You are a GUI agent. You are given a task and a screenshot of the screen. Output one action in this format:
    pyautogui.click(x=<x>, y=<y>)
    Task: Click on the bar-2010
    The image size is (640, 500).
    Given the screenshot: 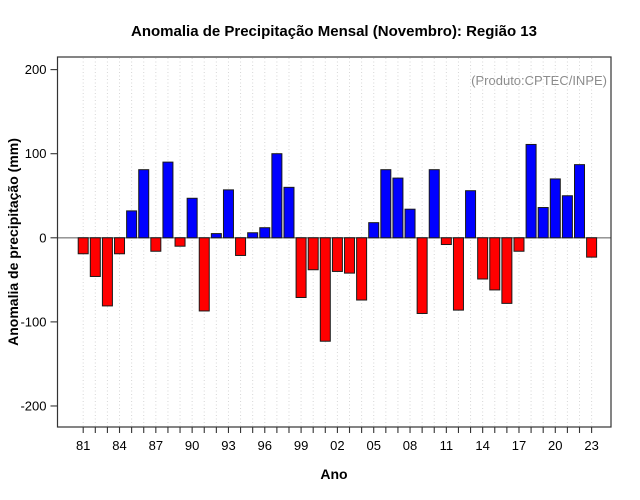 What is the action you would take?
    pyautogui.click(x=434, y=204)
    